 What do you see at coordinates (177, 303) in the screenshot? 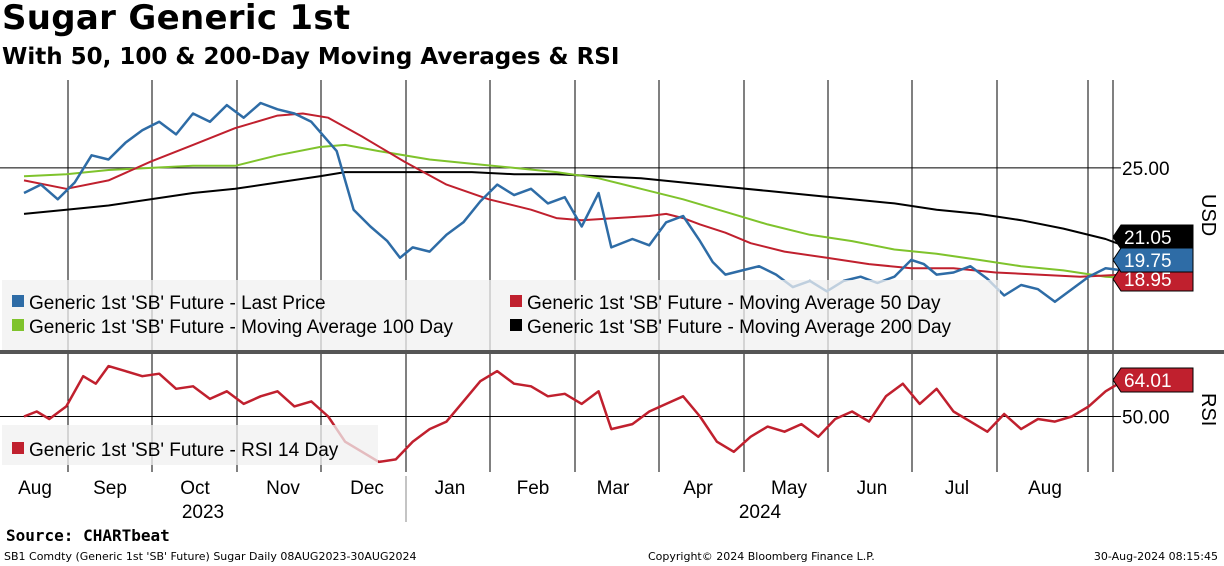
I see `legend-label: Generic 1st 'SB' Future - Last Price` at bounding box center [177, 303].